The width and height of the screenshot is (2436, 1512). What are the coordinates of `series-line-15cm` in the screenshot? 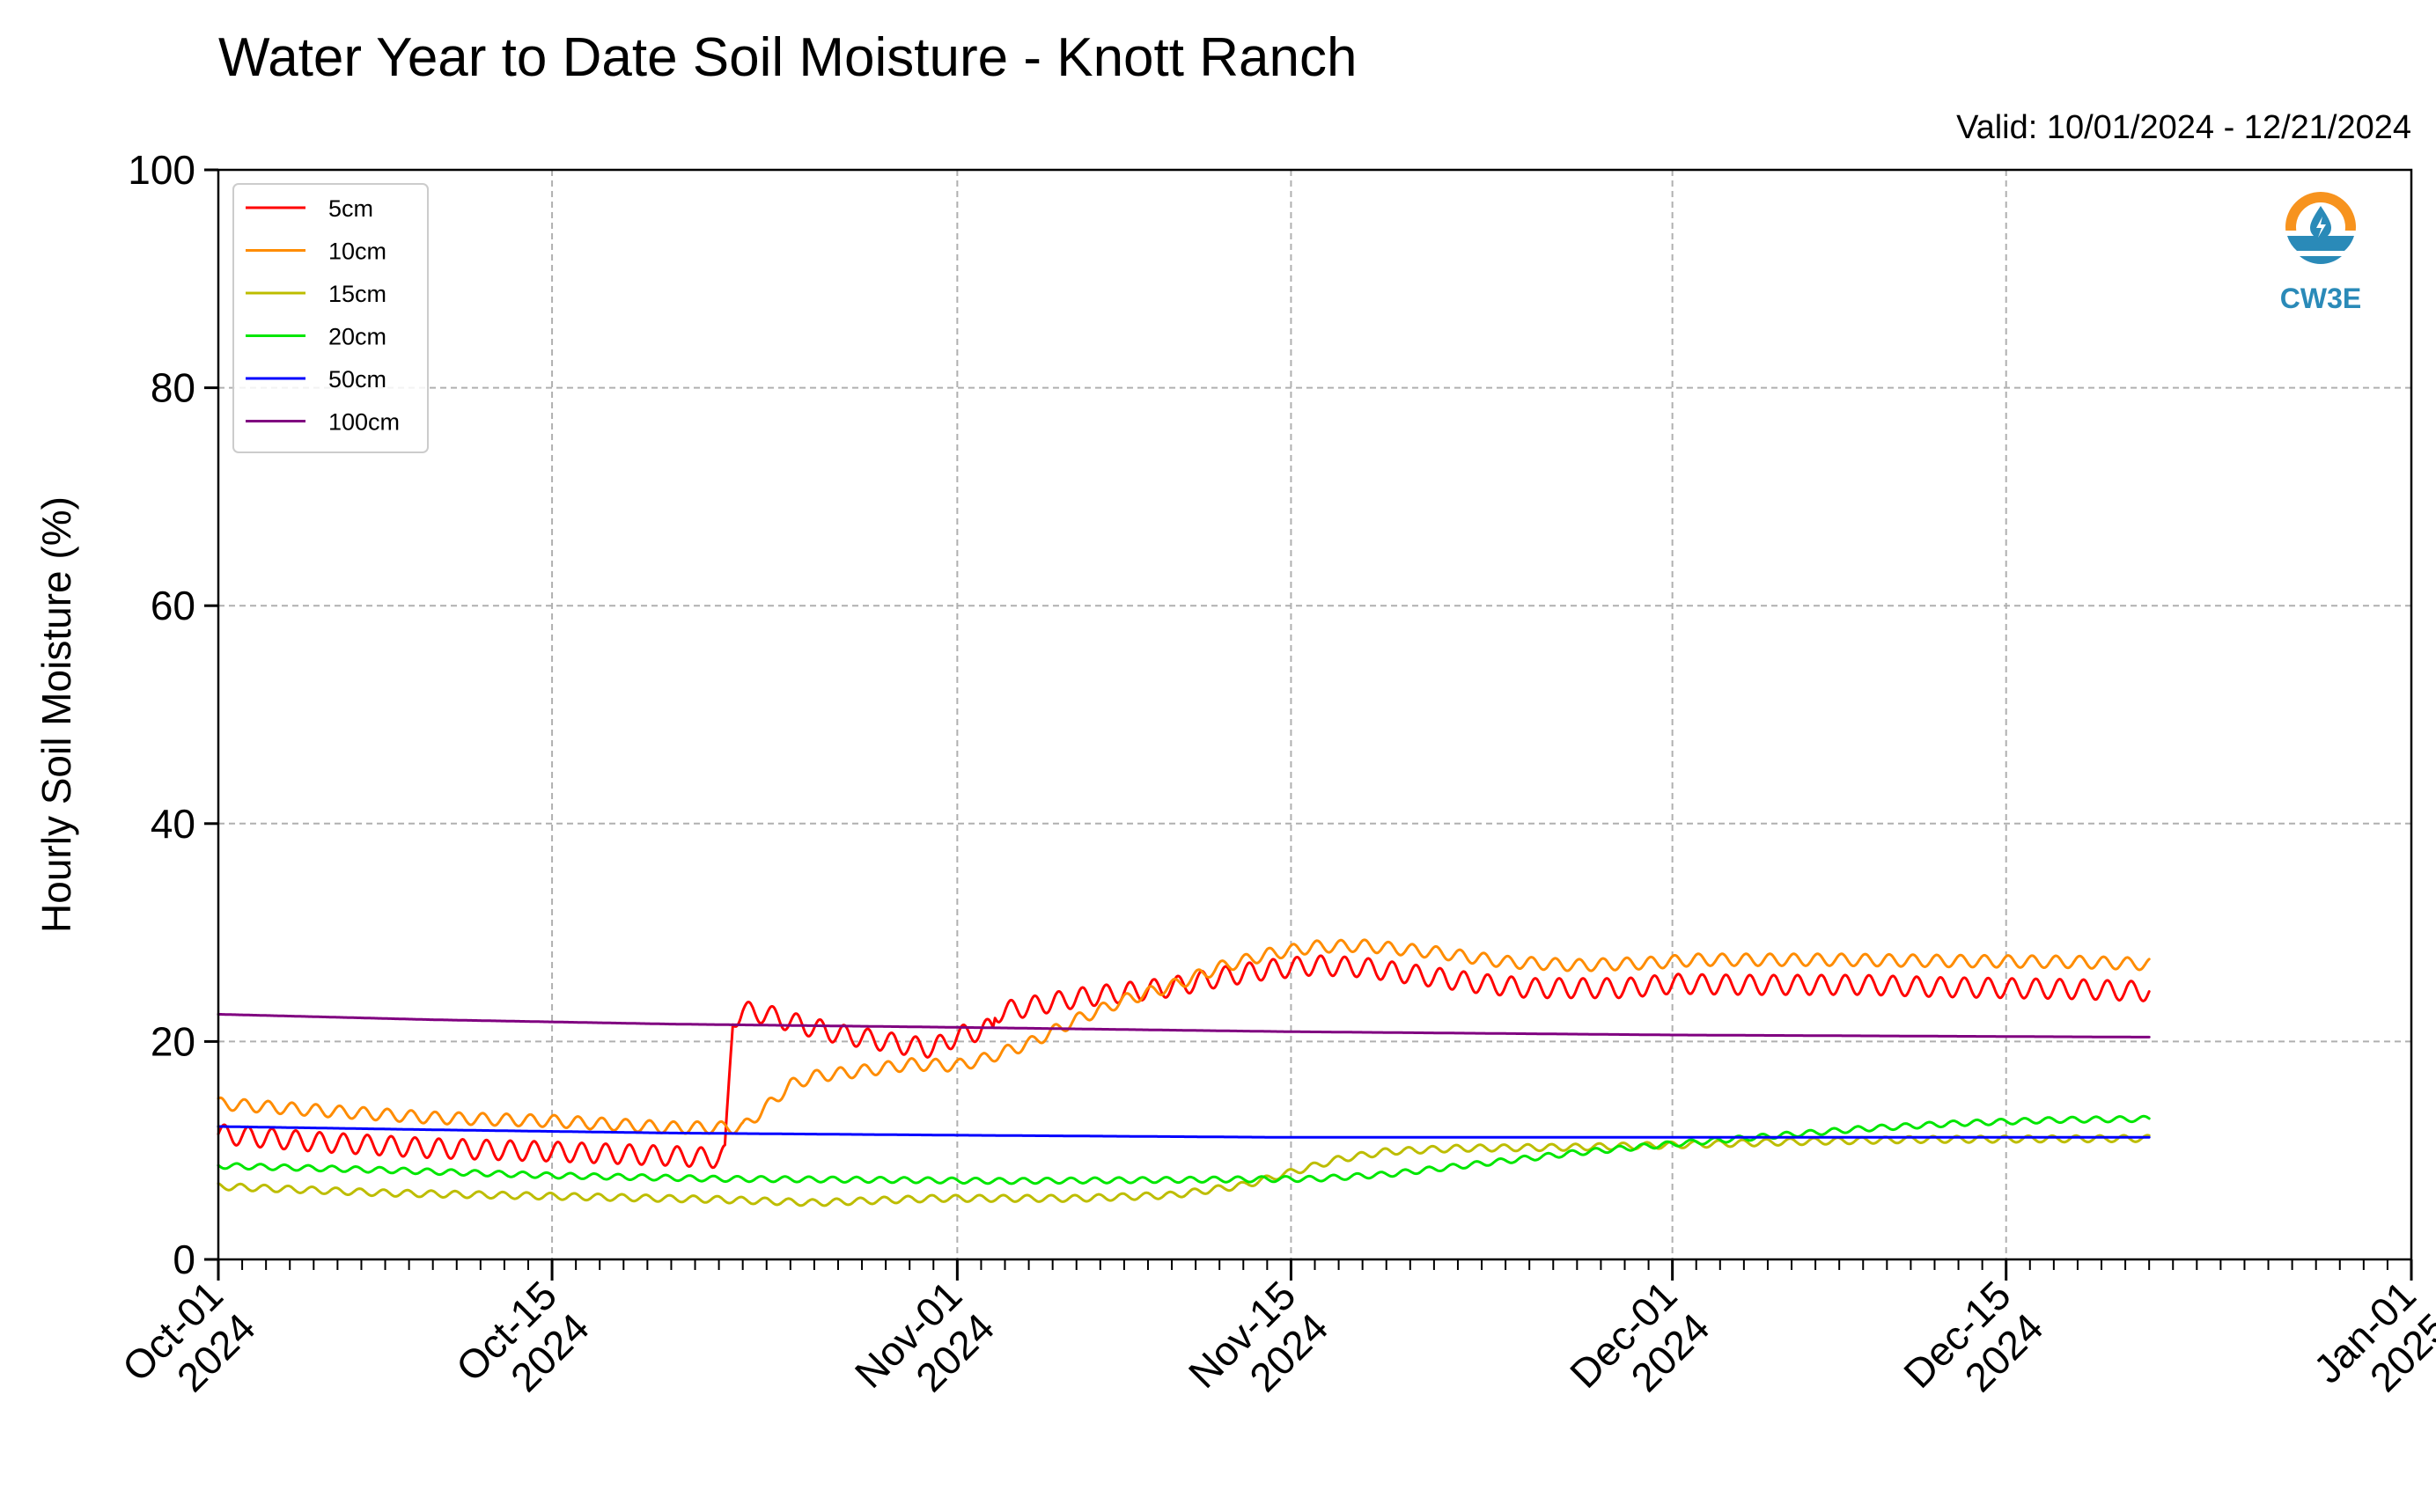 It's located at (1184, 1170).